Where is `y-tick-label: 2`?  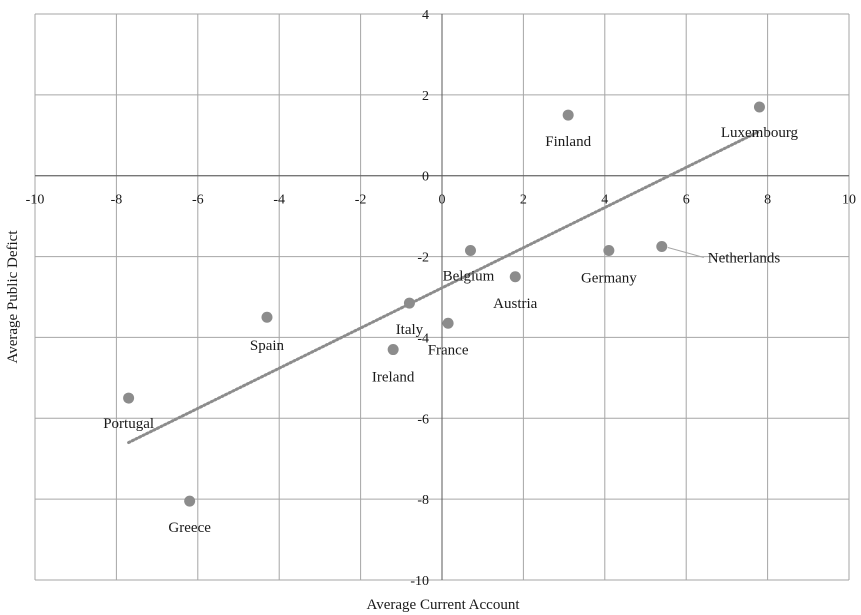 y-tick-label: 2 is located at coordinates (425, 96).